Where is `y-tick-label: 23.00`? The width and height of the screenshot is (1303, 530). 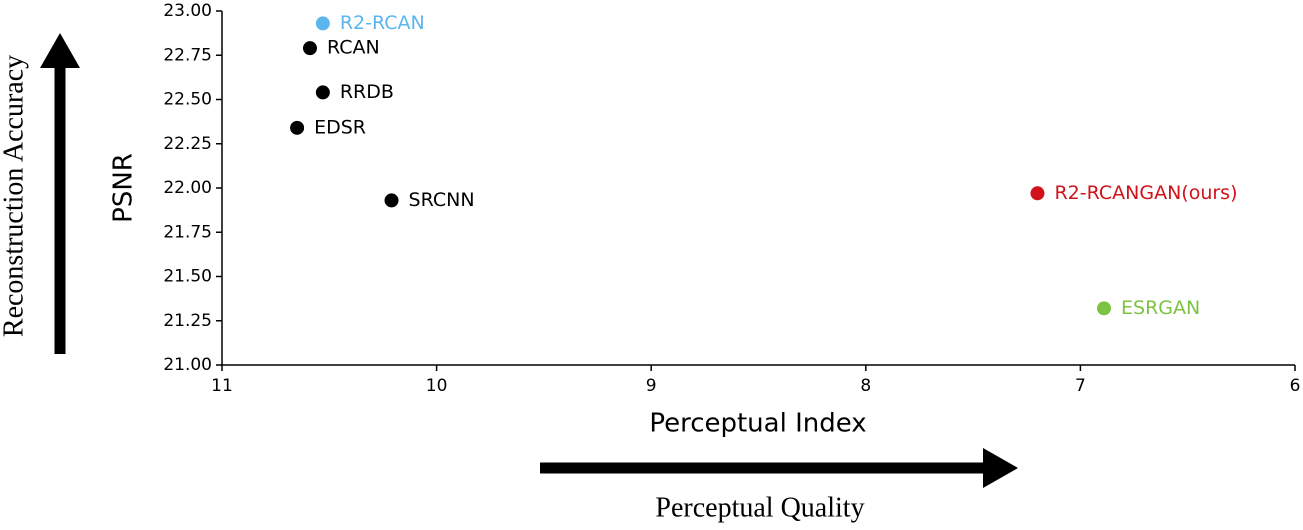
y-tick-label: 23.00 is located at coordinates (187, 11).